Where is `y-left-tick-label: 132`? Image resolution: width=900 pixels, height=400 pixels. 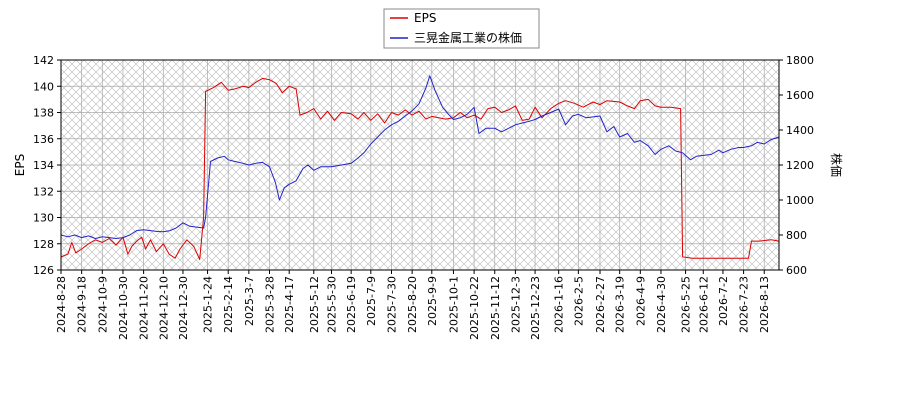
y-left-tick-label: 132 is located at coordinates (43, 191).